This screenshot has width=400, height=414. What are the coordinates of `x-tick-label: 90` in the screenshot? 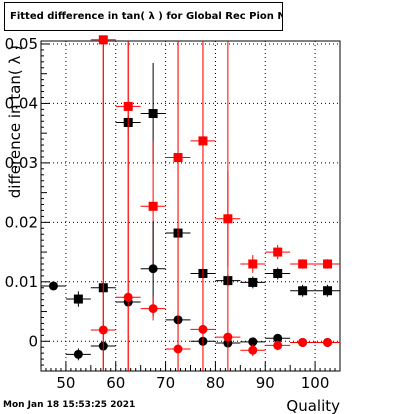 It's located at (265, 383).